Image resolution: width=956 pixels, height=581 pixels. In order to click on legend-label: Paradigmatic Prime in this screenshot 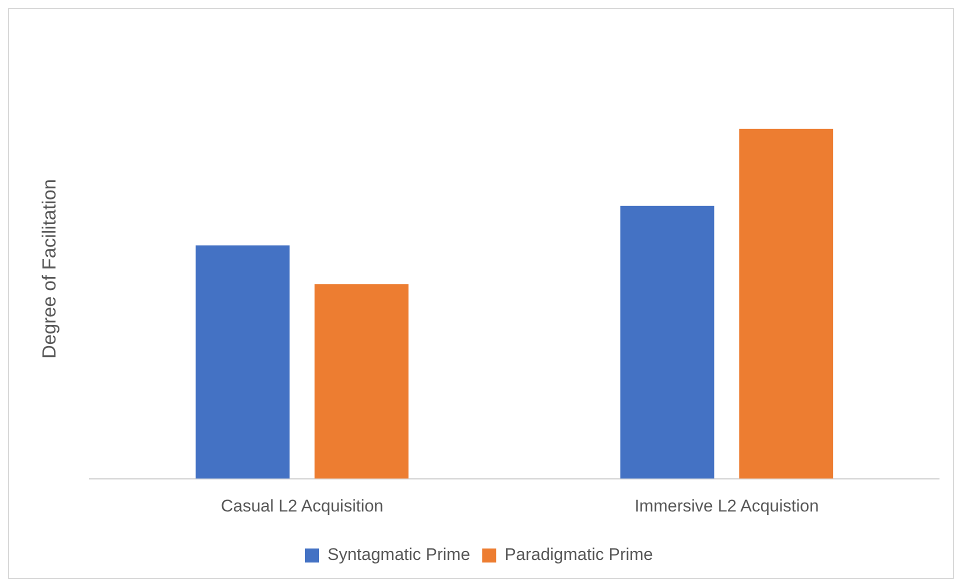, I will do `click(578, 554)`.